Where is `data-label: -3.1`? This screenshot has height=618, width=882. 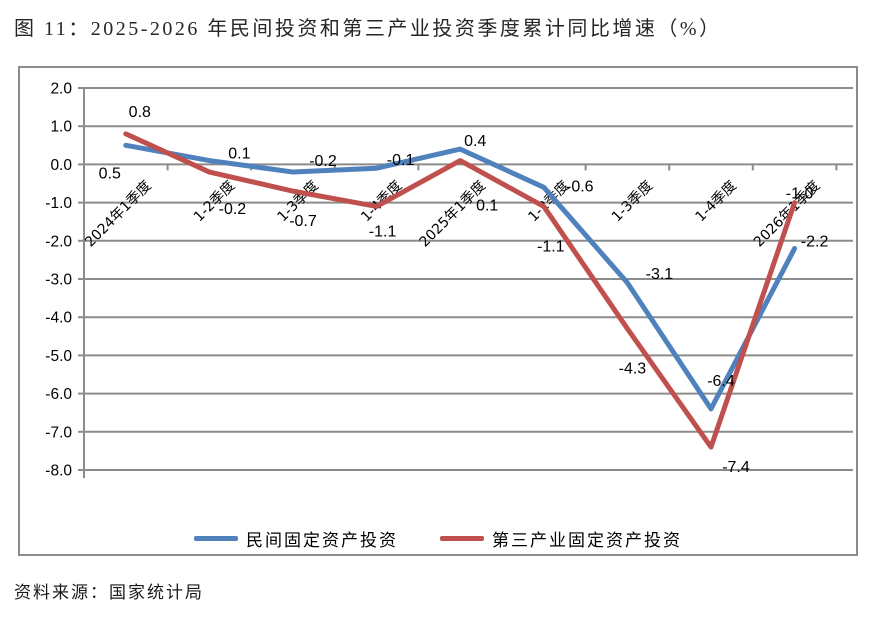
data-label: -3.1 is located at coordinates (660, 274).